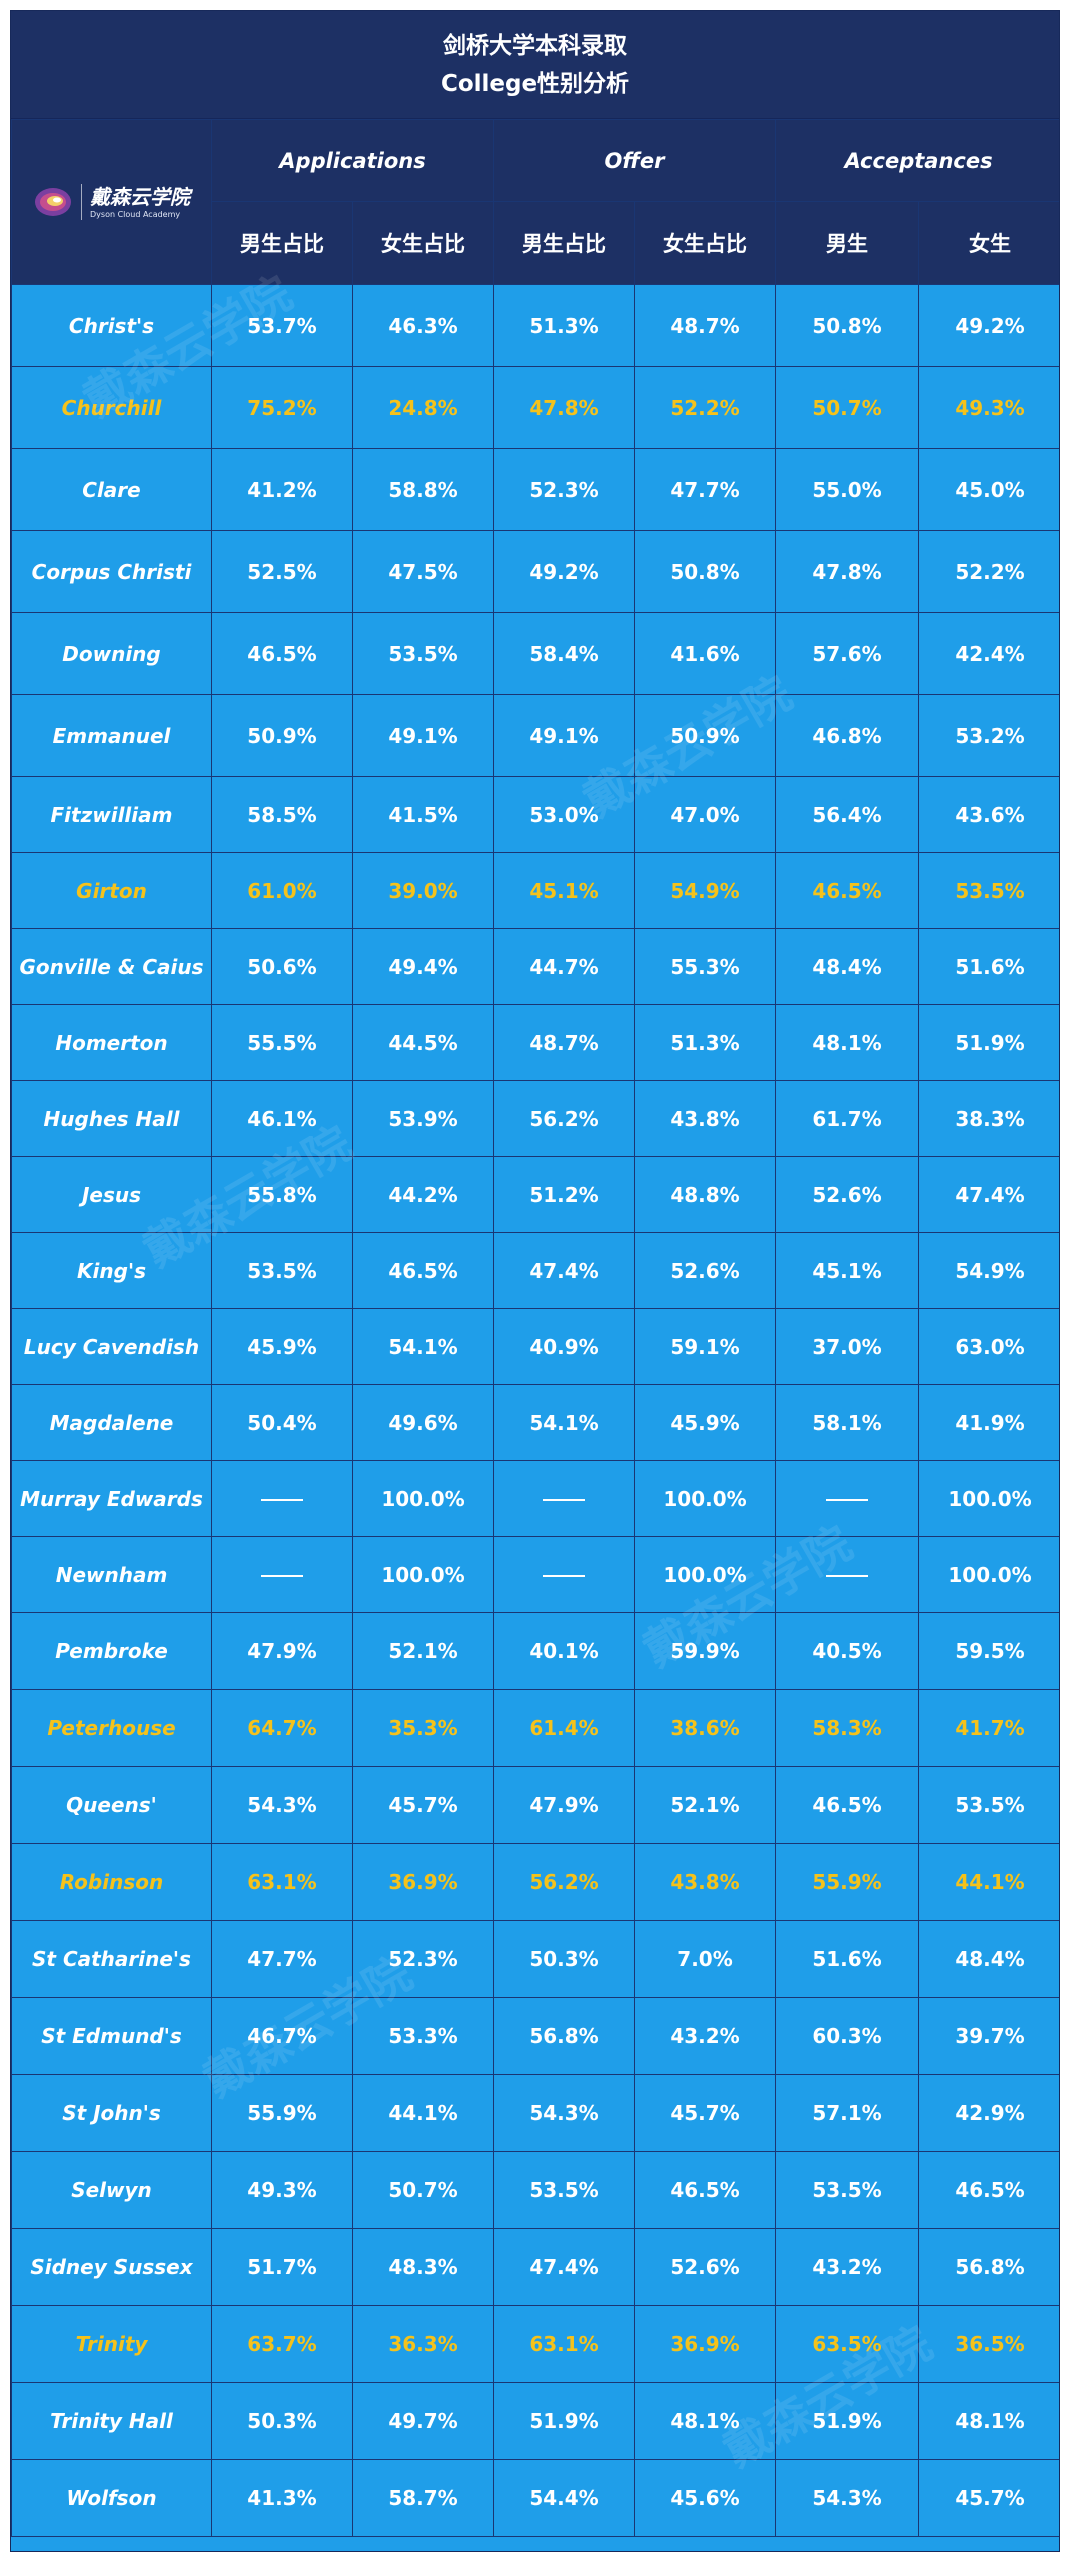 The image size is (1069, 2560). I want to click on cell-offer-male: 56.8%, so click(564, 2036).